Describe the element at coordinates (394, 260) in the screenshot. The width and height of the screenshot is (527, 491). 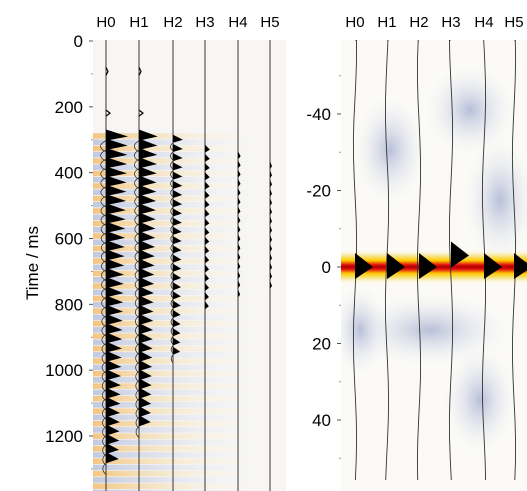
I see `right-trace-h1` at that location.